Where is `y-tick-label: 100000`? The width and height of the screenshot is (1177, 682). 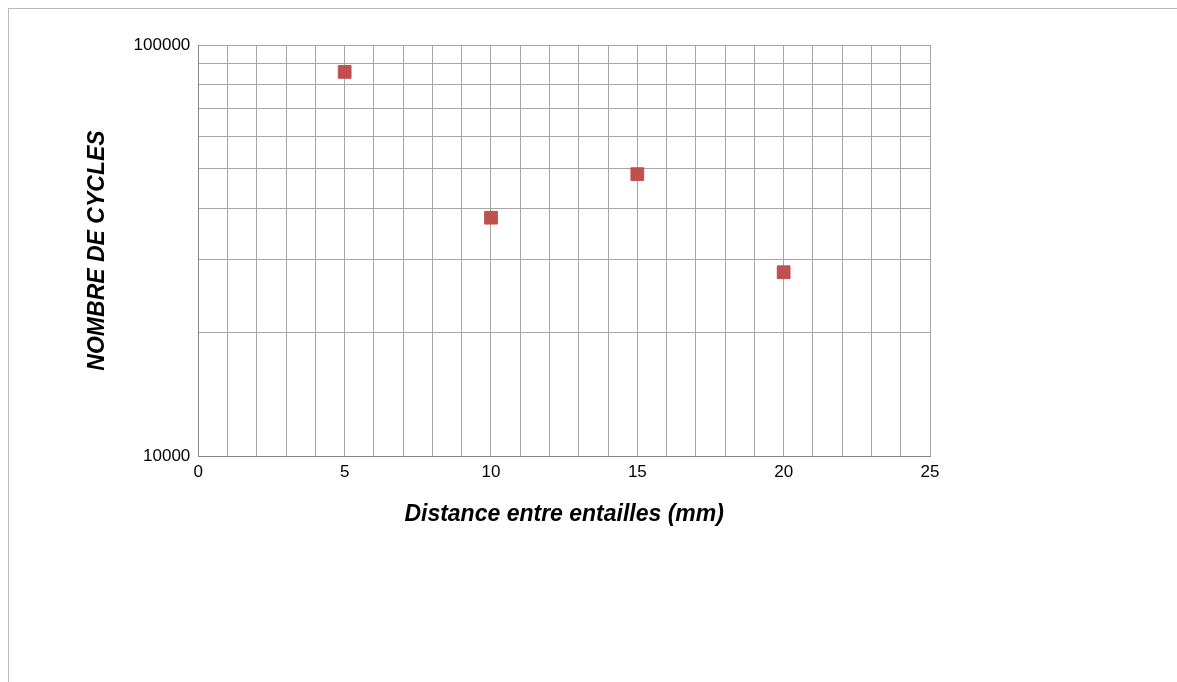 y-tick-label: 100000 is located at coordinates (162, 44).